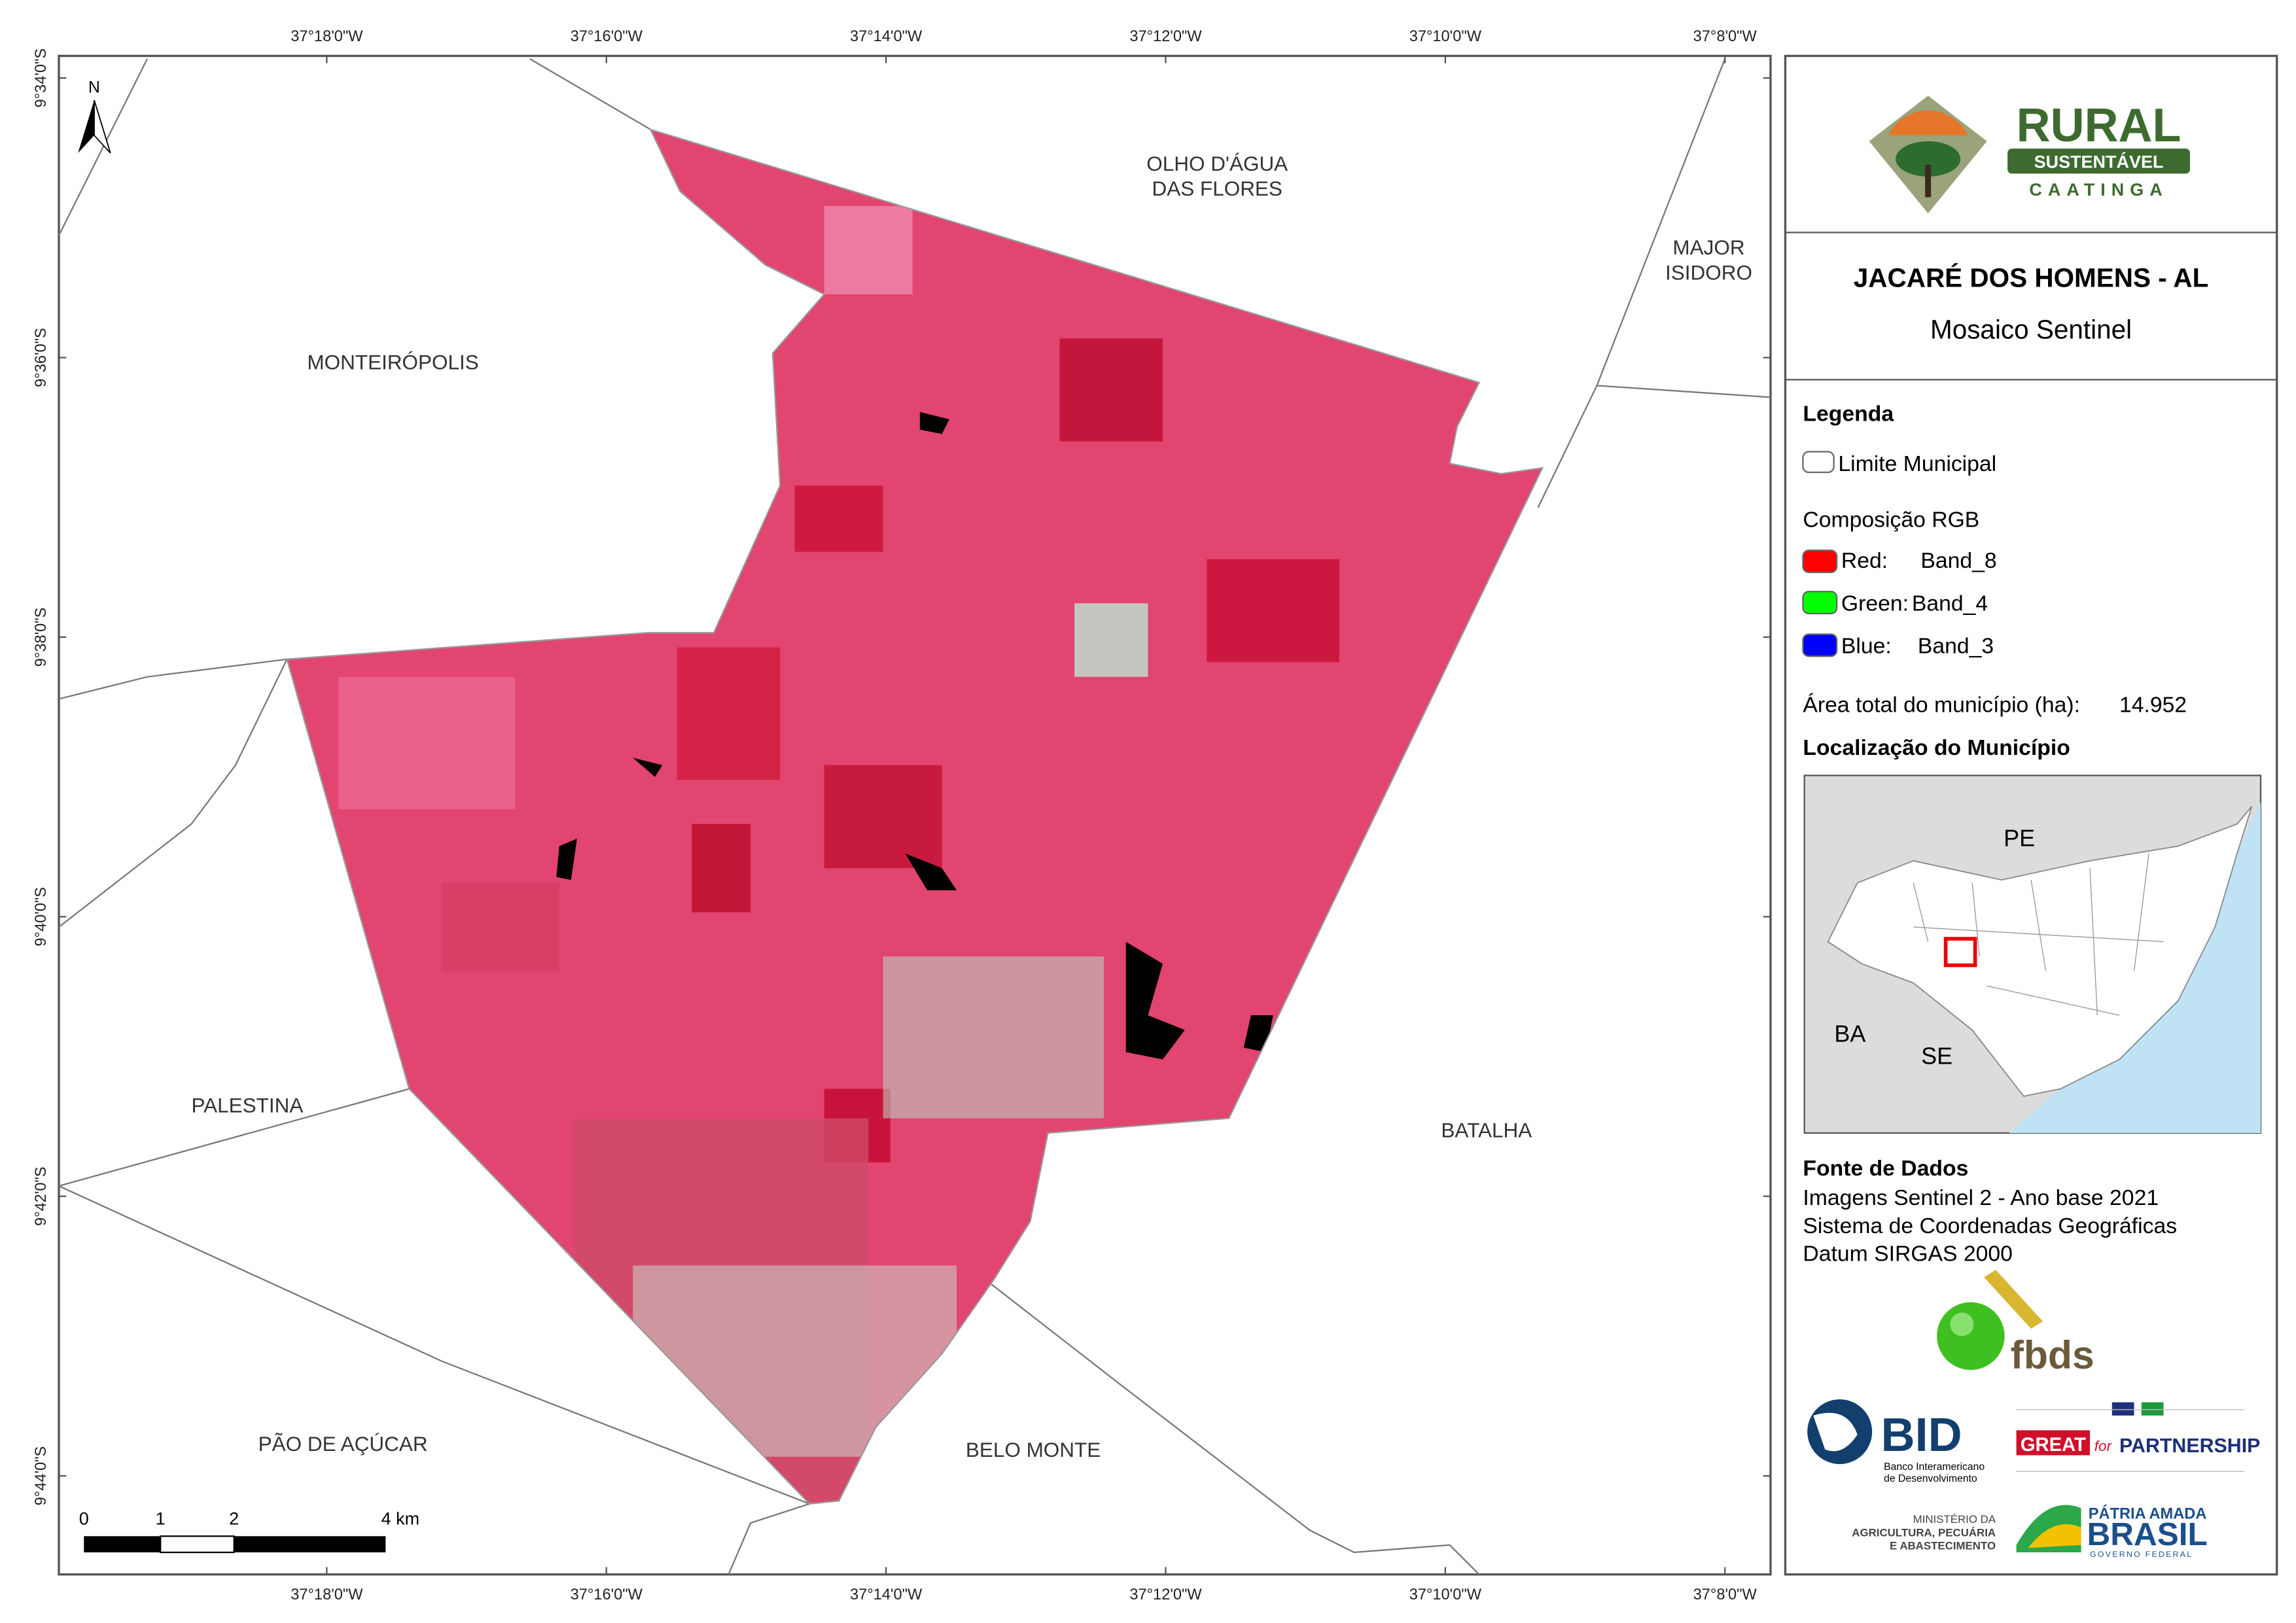 Image resolution: width=2296 pixels, height=1623 pixels. What do you see at coordinates (2148, 1513) in the screenshot?
I see `brasil-motto: PÁTRIA AMADA` at bounding box center [2148, 1513].